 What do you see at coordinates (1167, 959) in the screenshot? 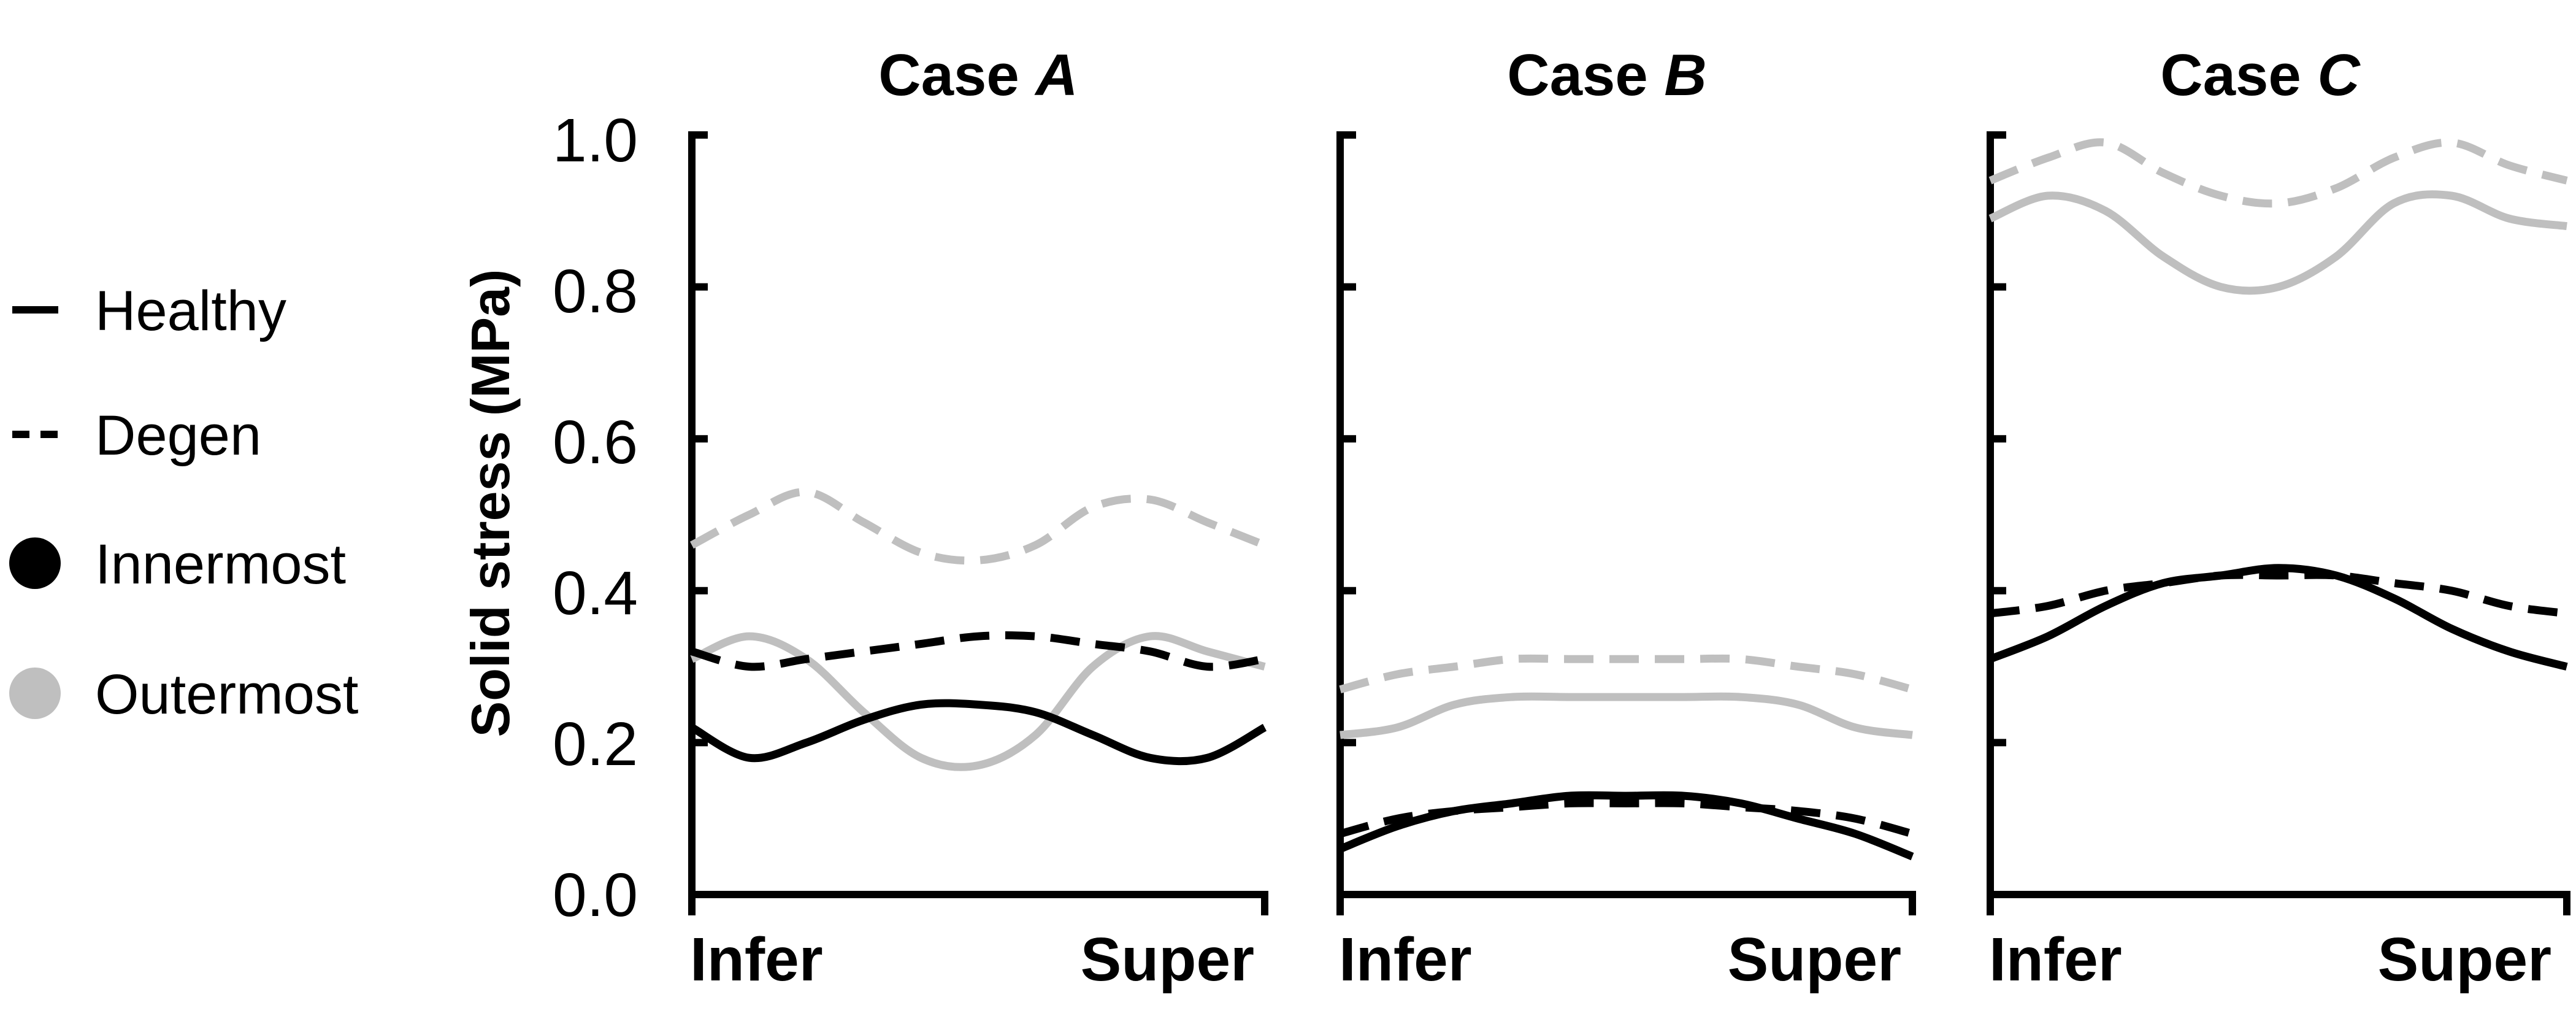
I see `panel-a-x-end-label: Super` at bounding box center [1167, 959].